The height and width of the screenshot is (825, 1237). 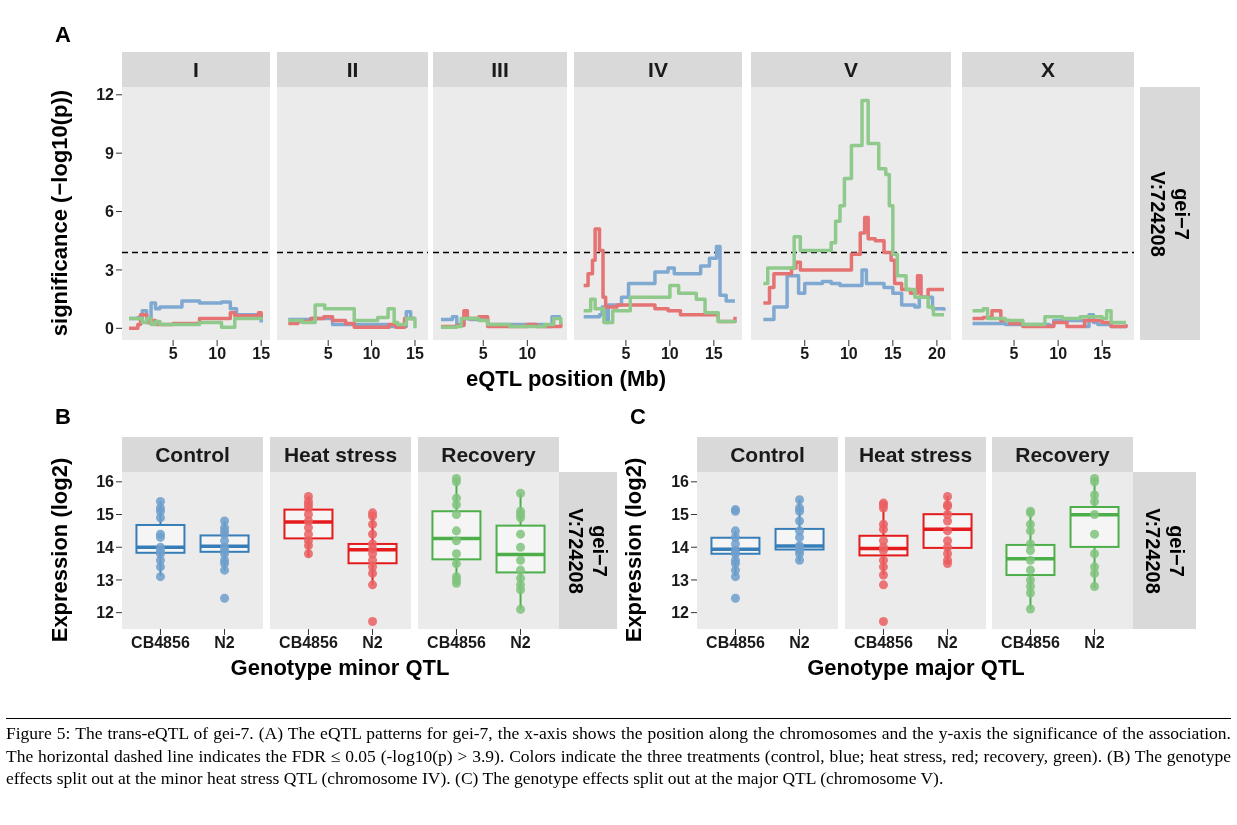 I want to click on chart-title: III, so click(x=500, y=69).